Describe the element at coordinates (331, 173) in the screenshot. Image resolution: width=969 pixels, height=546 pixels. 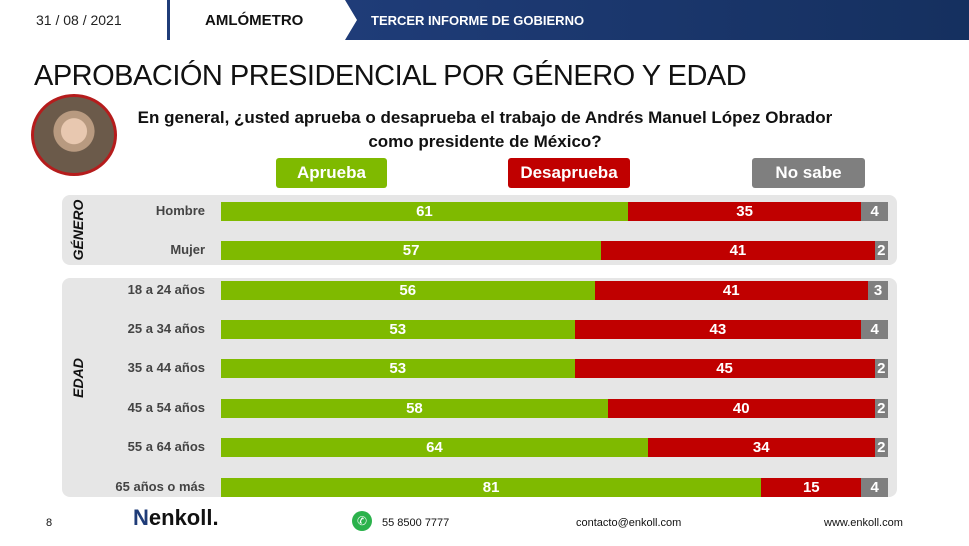
I see `legend-aprueba: Aprueba` at that location.